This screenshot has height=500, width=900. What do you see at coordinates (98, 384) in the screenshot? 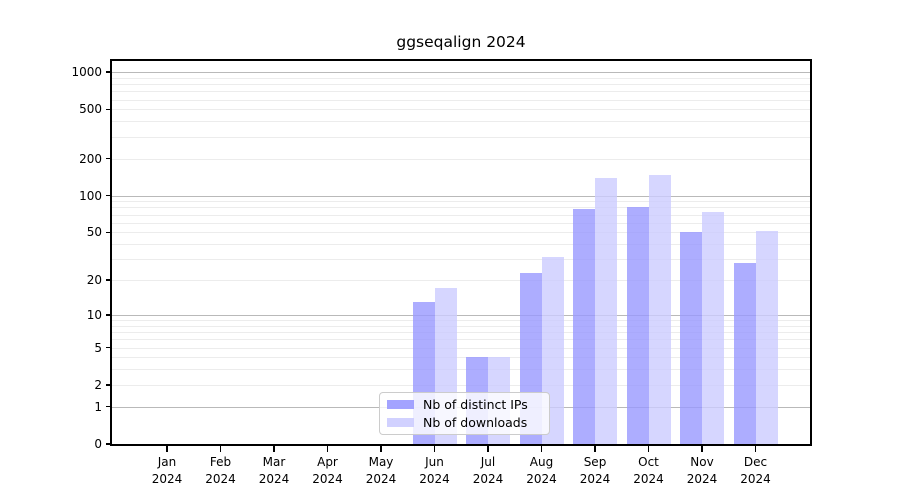
I see `y-tick-label: 2` at bounding box center [98, 384].